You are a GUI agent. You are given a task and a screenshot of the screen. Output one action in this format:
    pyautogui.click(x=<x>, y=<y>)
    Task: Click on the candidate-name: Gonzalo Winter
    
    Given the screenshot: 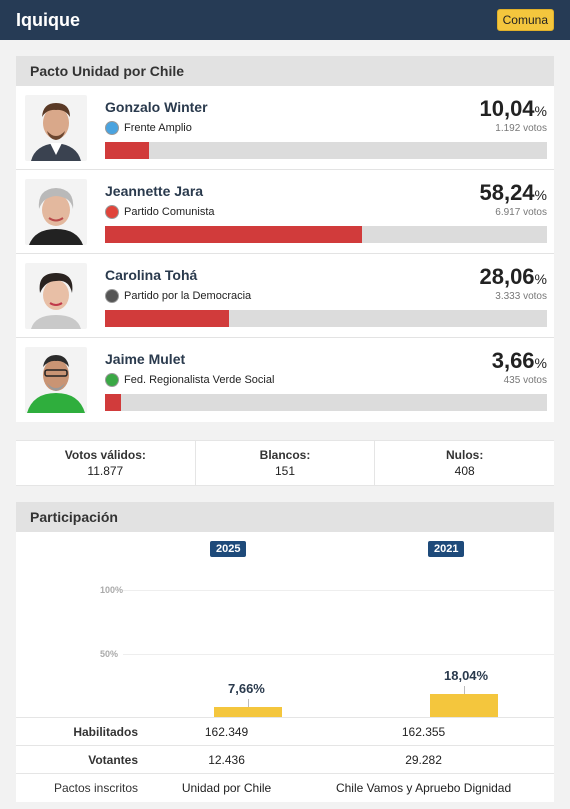 What is the action you would take?
    pyautogui.click(x=156, y=107)
    